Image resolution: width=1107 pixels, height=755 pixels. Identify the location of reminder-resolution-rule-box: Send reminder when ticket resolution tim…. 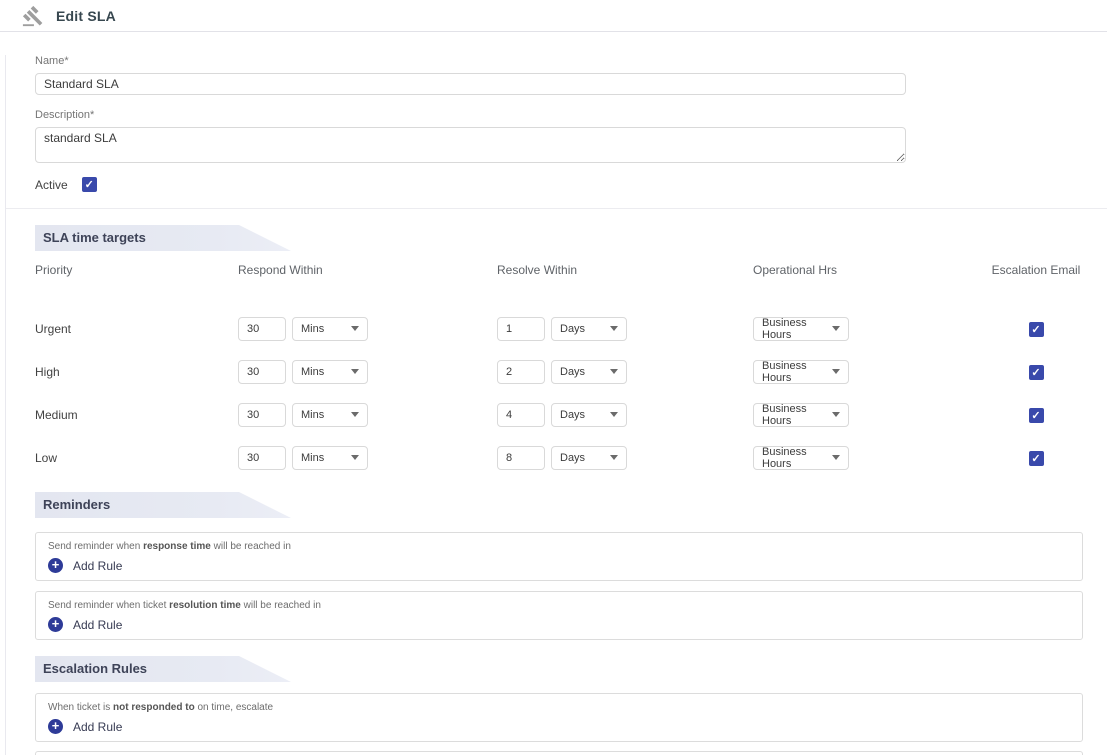
(559, 615).